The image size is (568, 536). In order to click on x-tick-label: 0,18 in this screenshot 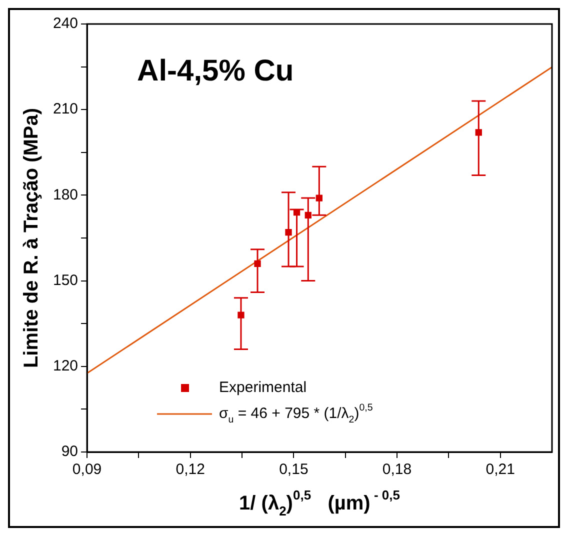, I will do `click(397, 469)`.